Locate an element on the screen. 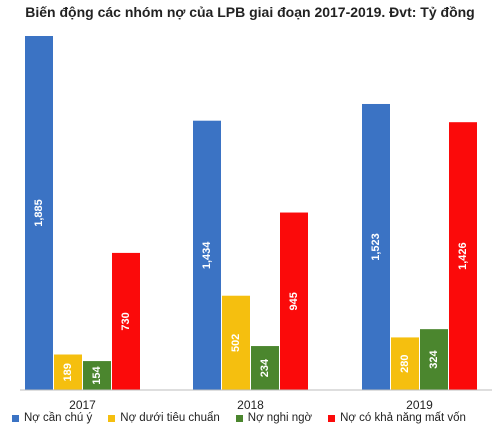  bar-no-can-chu-y-2019 is located at coordinates (376, 246).